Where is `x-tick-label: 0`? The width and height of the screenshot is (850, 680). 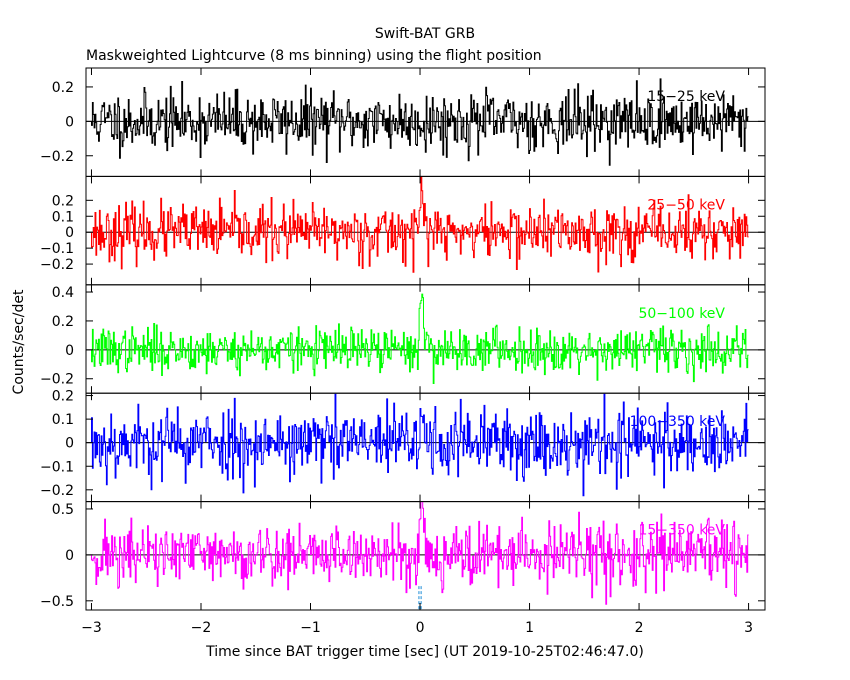 x-tick-label: 0 is located at coordinates (420, 628).